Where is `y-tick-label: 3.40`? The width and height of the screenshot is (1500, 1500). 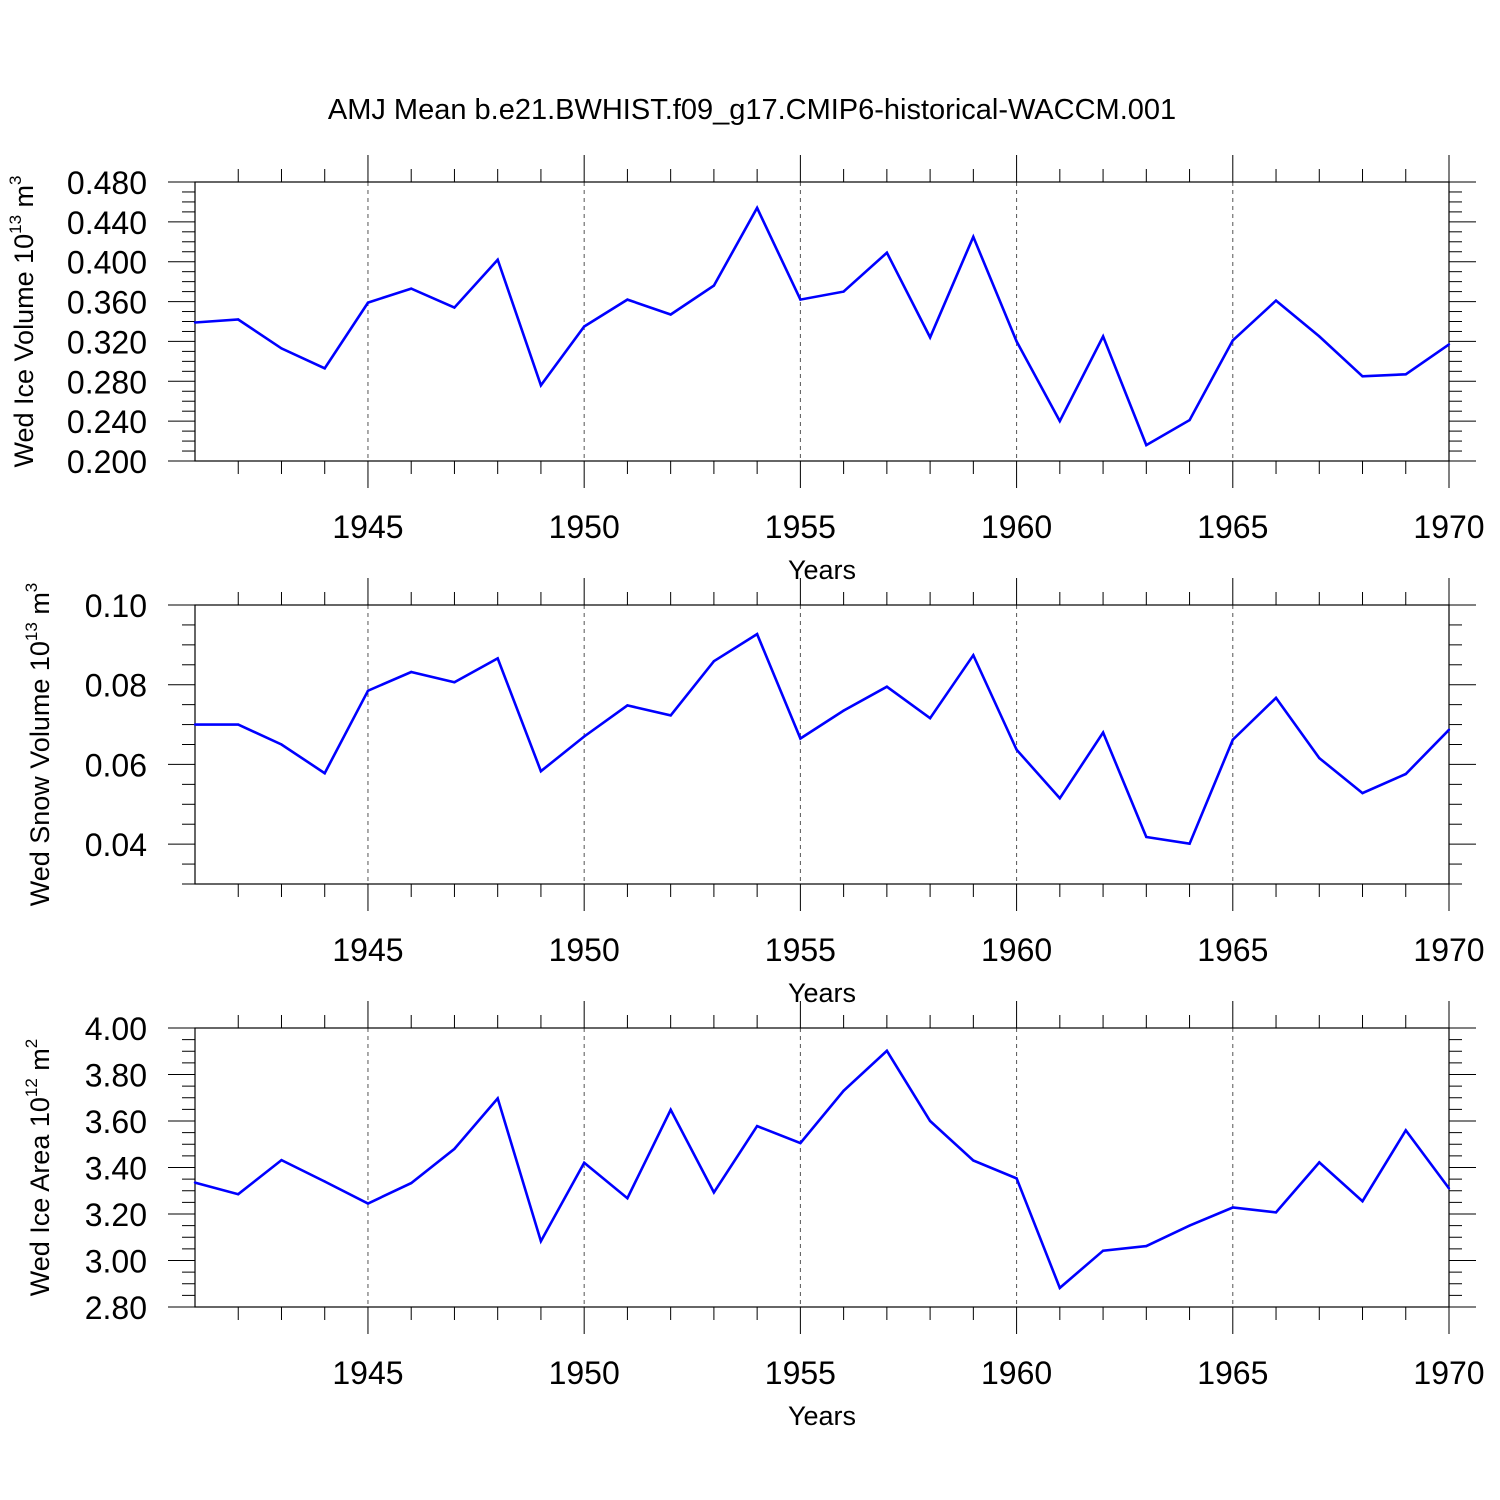 y-tick-label: 3.40 is located at coordinates (116, 1169).